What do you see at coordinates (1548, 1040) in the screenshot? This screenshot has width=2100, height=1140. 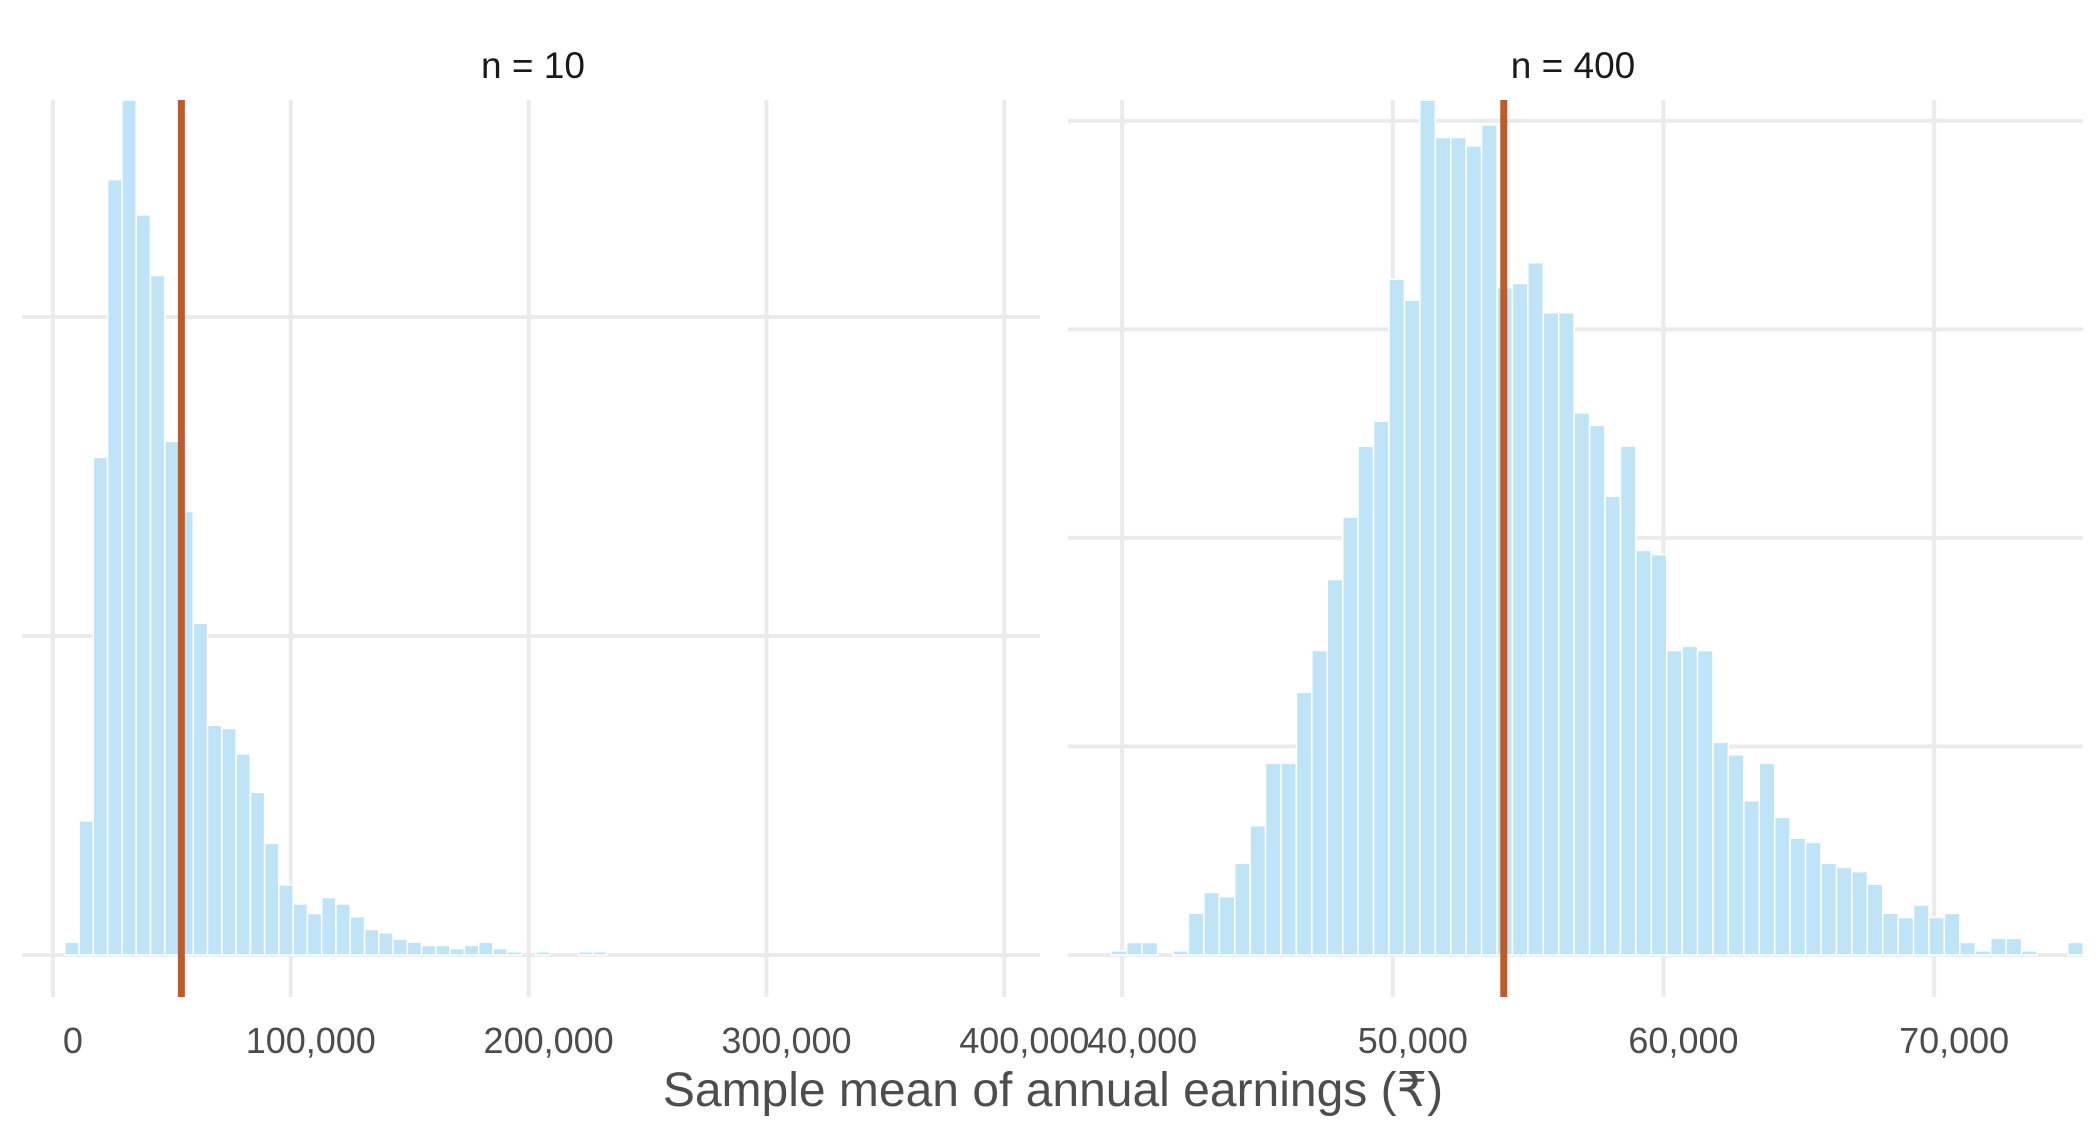 I see `x-tick-labels-n400: 40,000 50,000 60,000 70,000` at bounding box center [1548, 1040].